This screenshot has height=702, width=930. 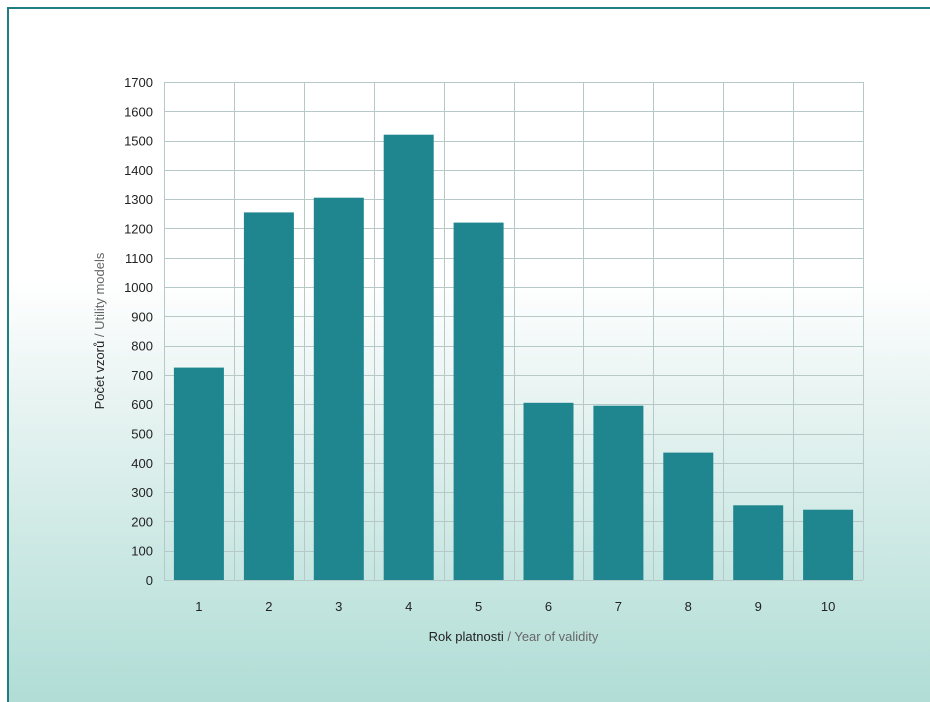 I want to click on x-axis-title-secondary: Year of validity, so click(x=556, y=636).